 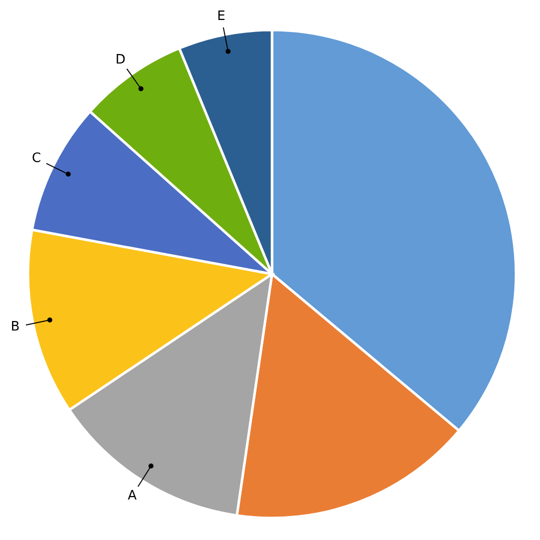 What do you see at coordinates (15, 327) in the screenshot?
I see `slice-label: B` at bounding box center [15, 327].